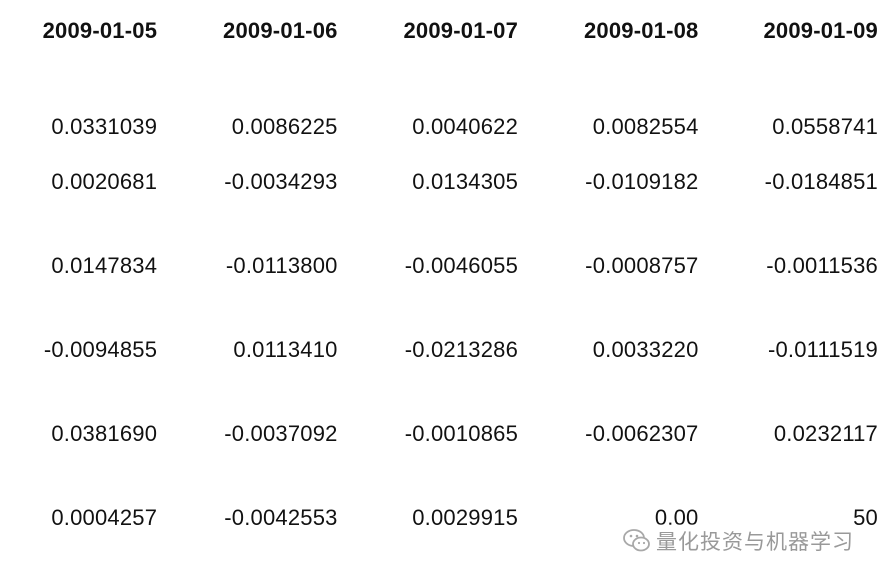 The height and width of the screenshot is (580, 886). Describe the element at coordinates (642, 433) in the screenshot. I see `table-cell: -0.0062307` at that location.